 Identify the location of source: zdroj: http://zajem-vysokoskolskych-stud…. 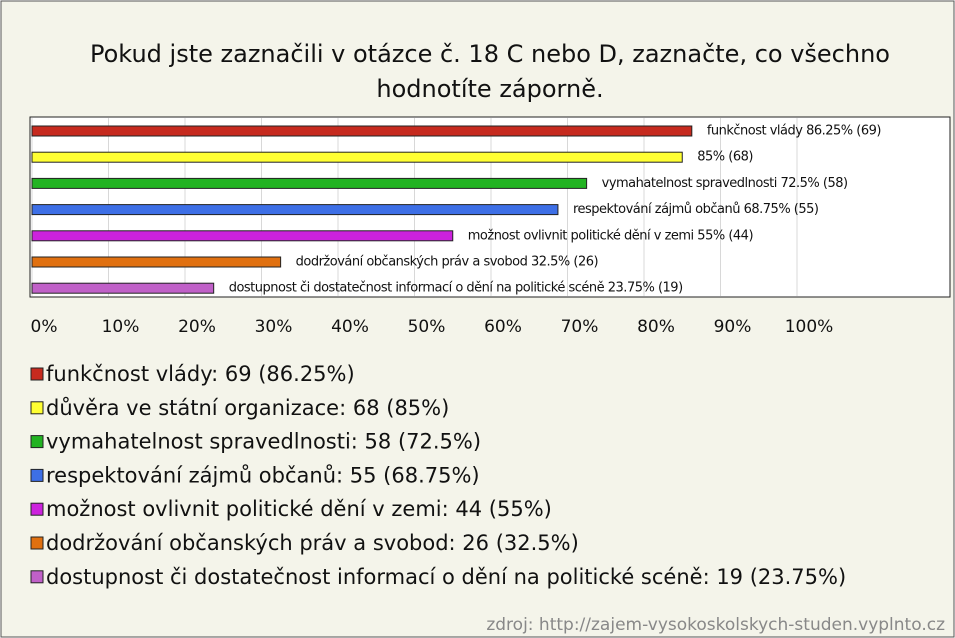
(715, 625).